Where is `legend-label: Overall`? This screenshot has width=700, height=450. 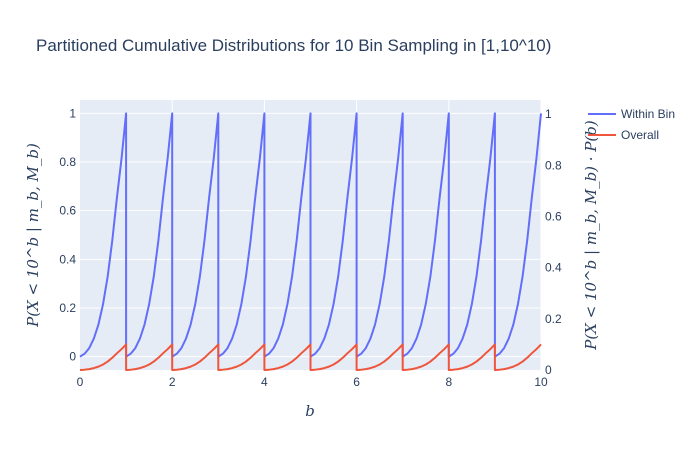
legend-label: Overall is located at coordinates (640, 135).